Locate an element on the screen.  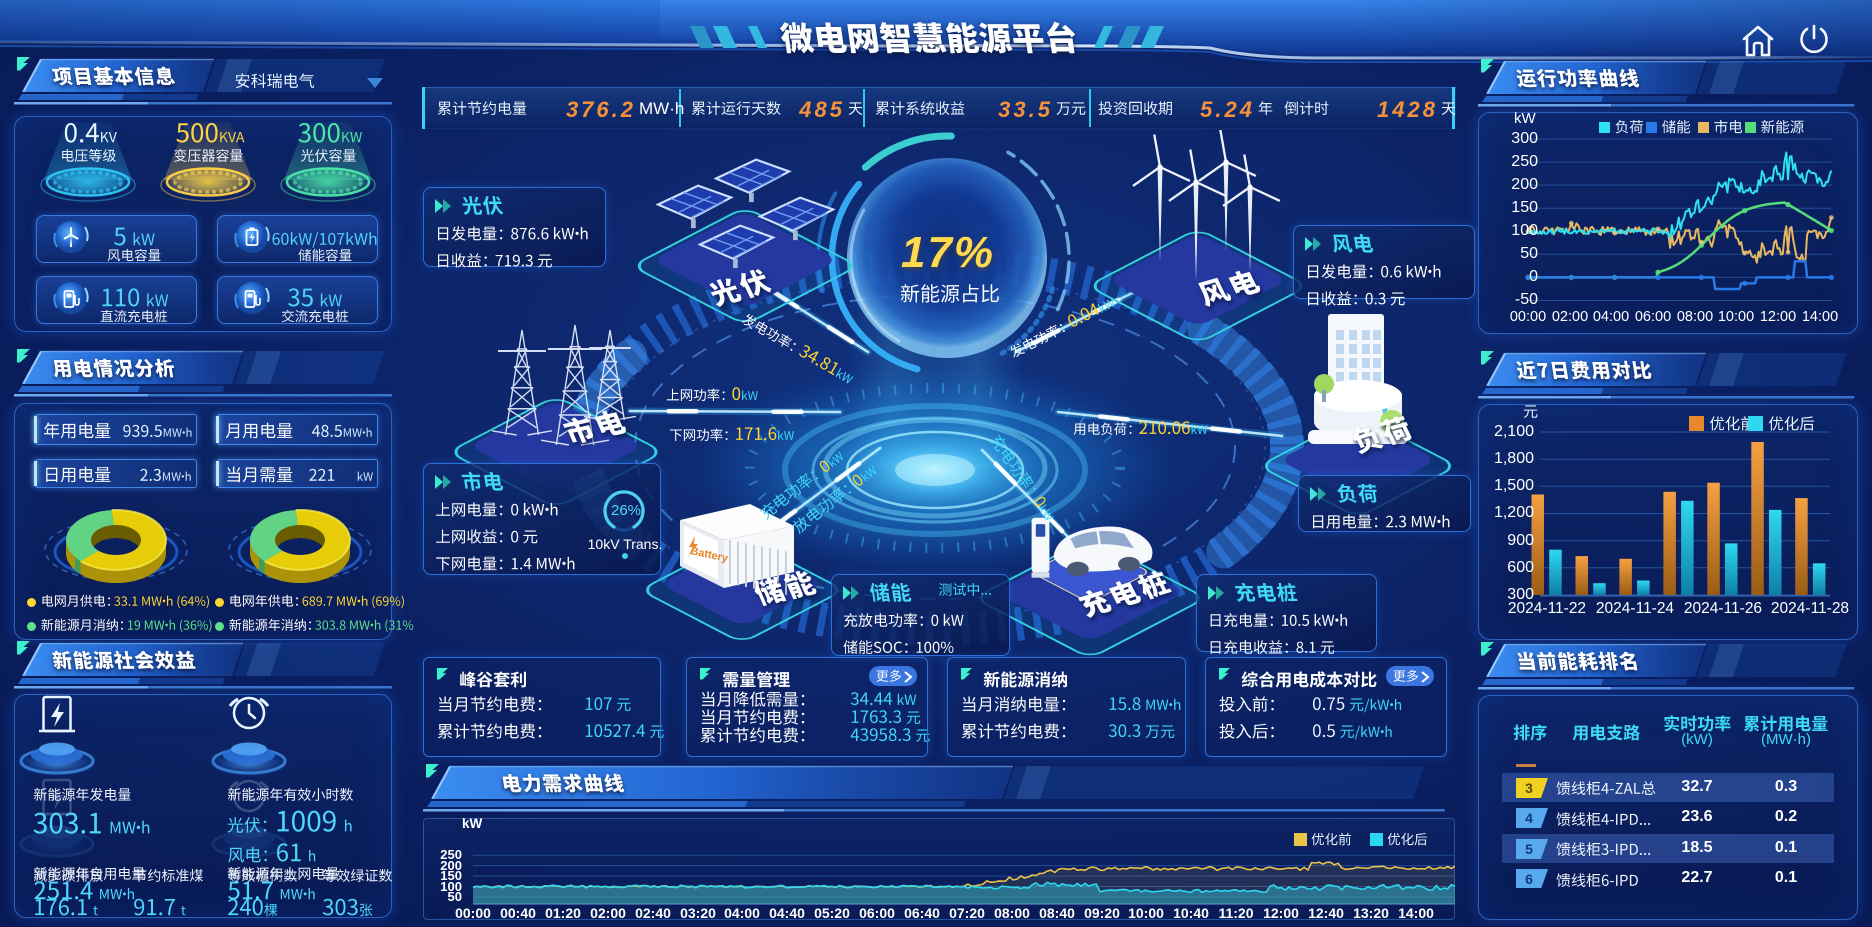
svg-text: 5 is located at coordinates (1529, 849).